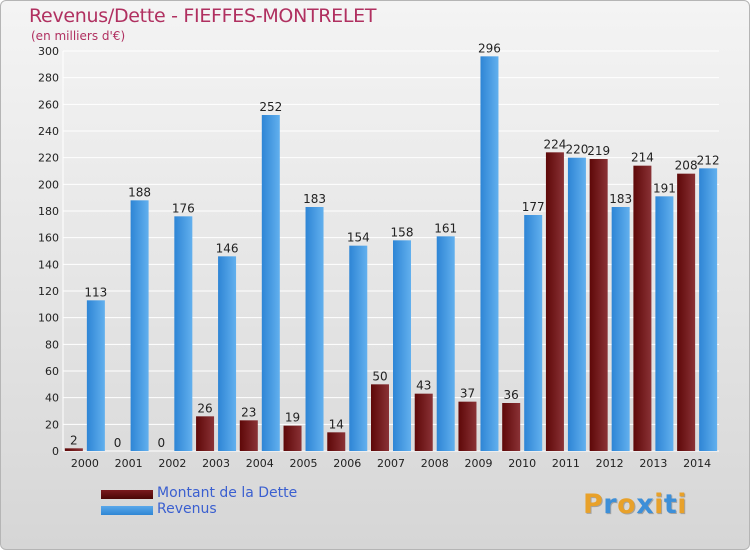  I want to click on legend-label-revenus: Revenus, so click(187, 509).